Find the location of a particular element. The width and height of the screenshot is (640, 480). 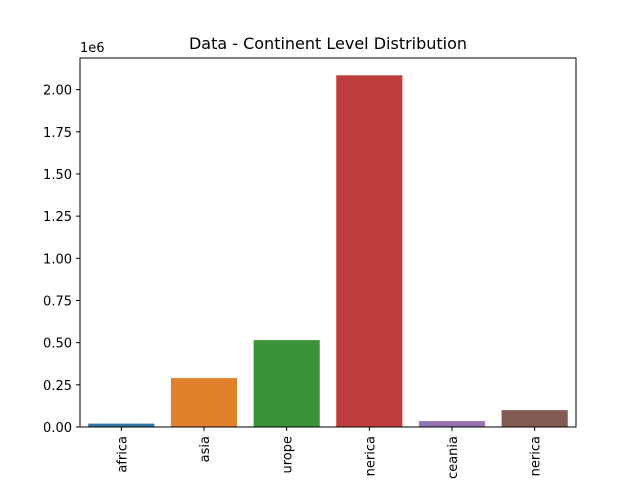

x-tick-label: africa is located at coordinates (122, 454).